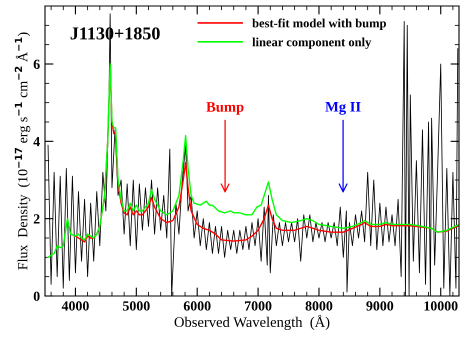  I want to click on annotation: Mg II, so click(343, 108).